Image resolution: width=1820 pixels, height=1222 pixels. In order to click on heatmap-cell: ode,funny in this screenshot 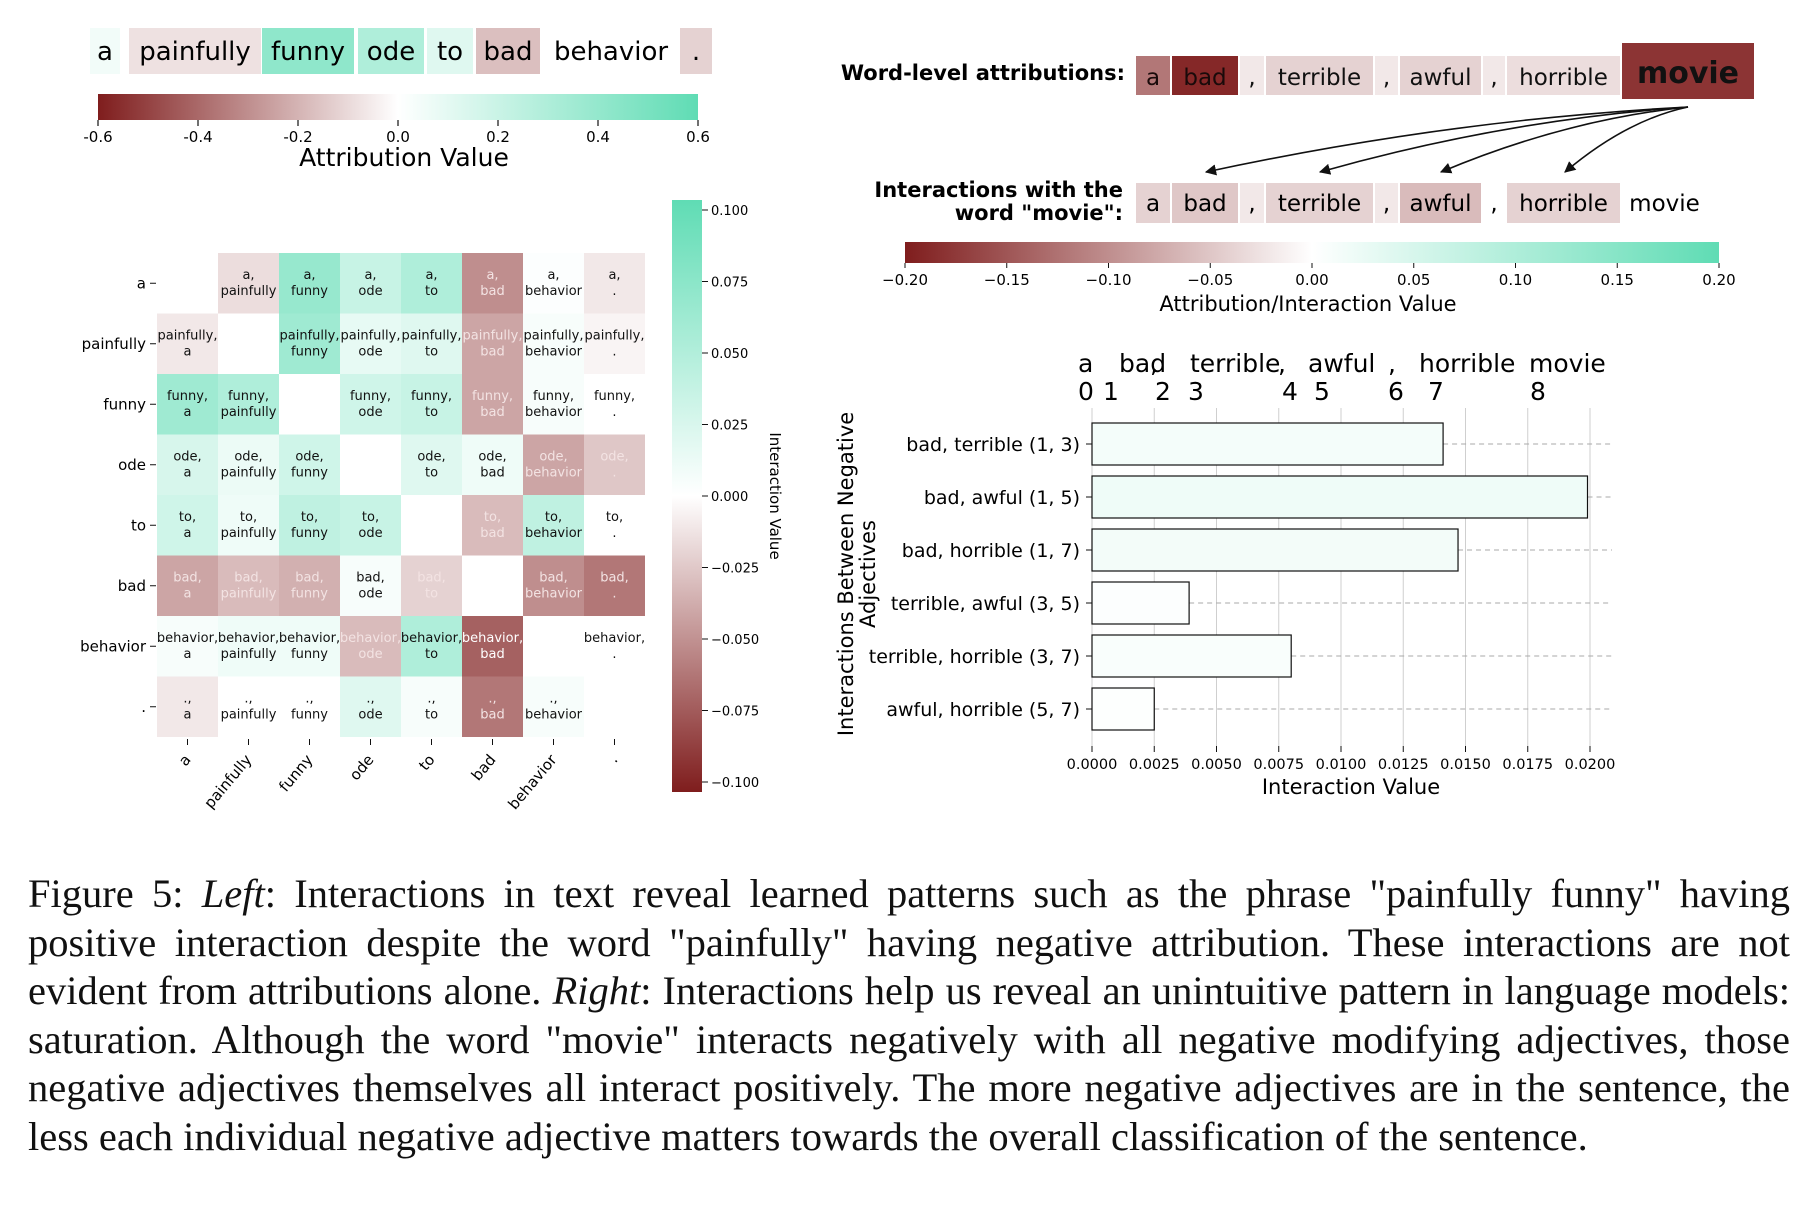, I will do `click(309, 464)`.